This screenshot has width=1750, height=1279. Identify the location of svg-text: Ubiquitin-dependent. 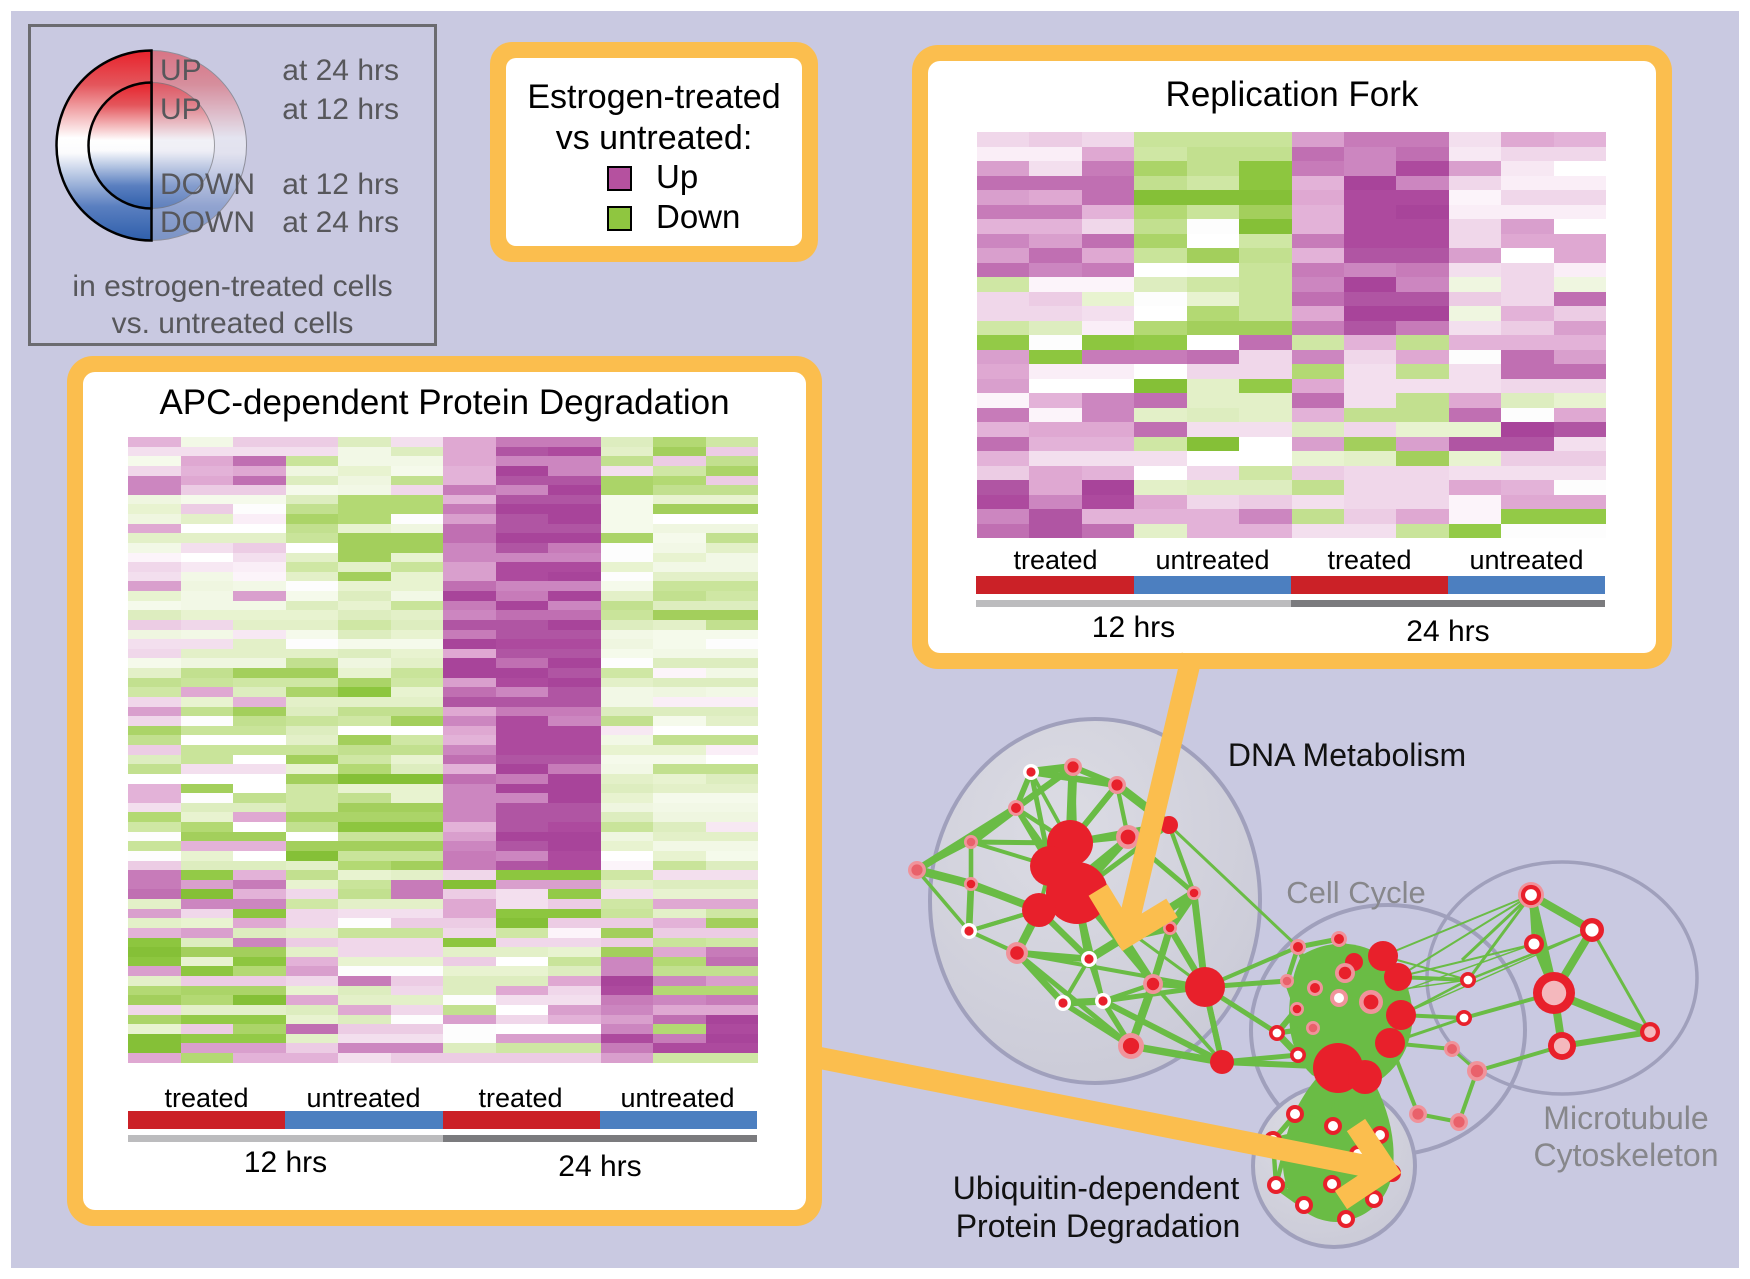
(1096, 1188).